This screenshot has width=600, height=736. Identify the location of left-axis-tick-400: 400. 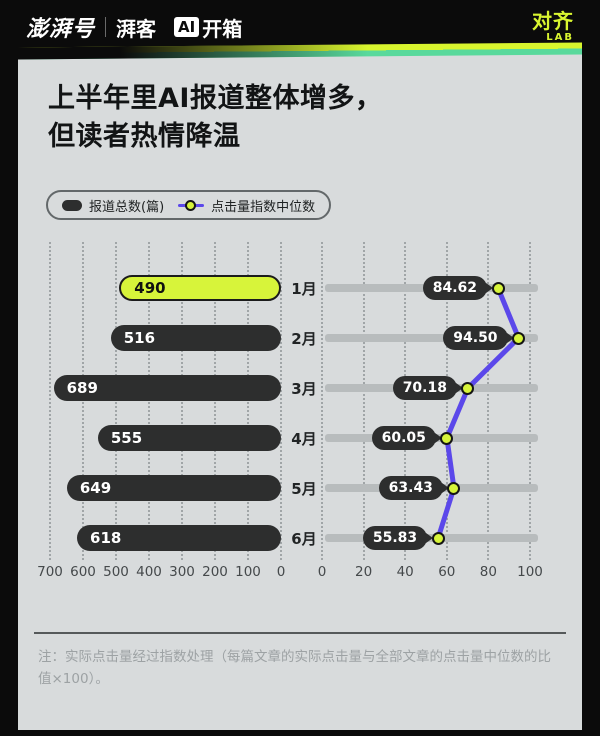
(149, 572).